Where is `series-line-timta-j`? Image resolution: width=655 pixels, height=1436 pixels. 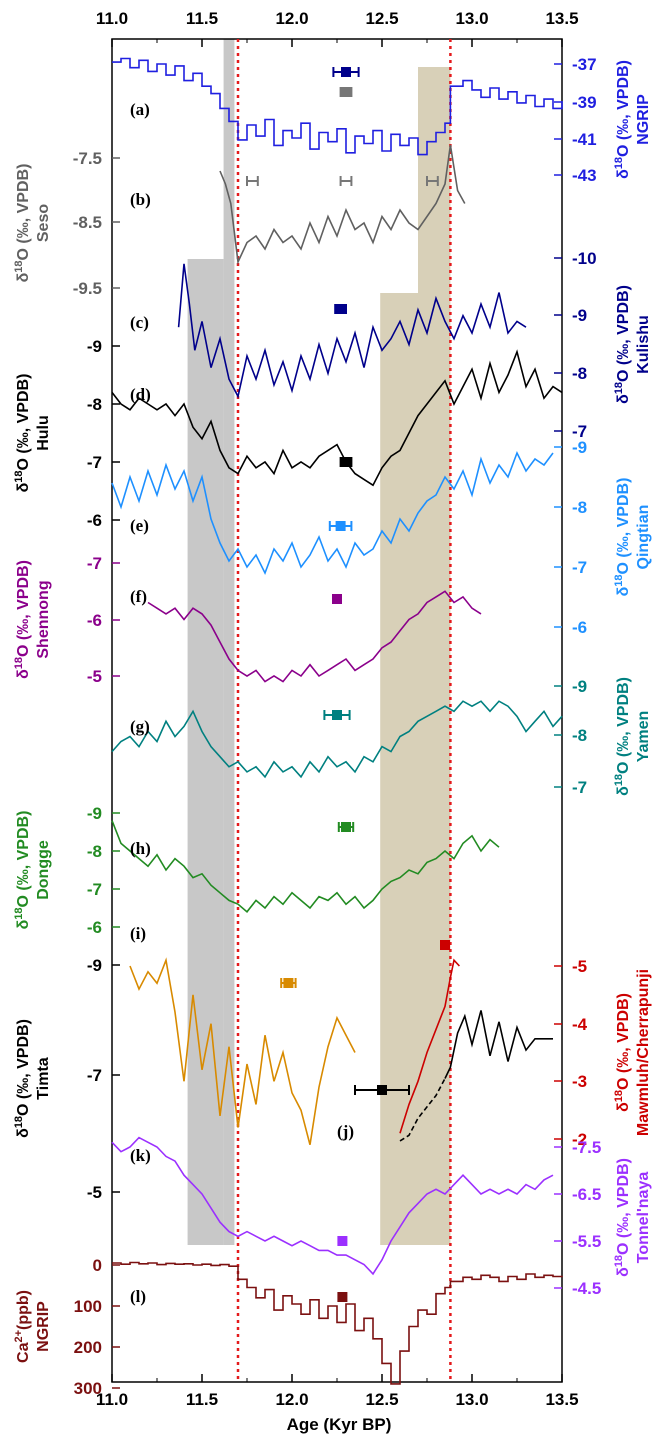 series-line-timta-j is located at coordinates (498, 1044).